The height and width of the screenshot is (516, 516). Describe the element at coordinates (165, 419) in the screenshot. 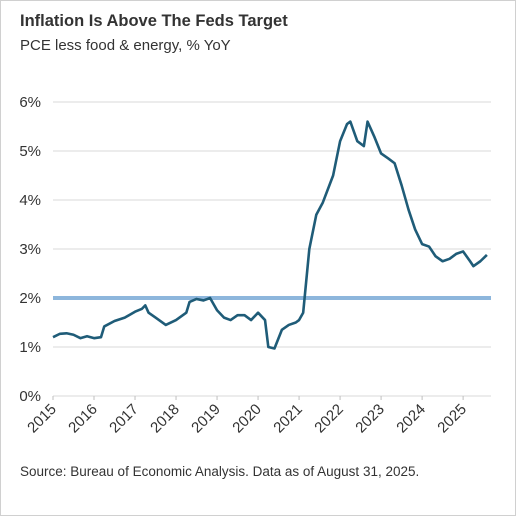

I see `x-tick-label: 2018` at that location.